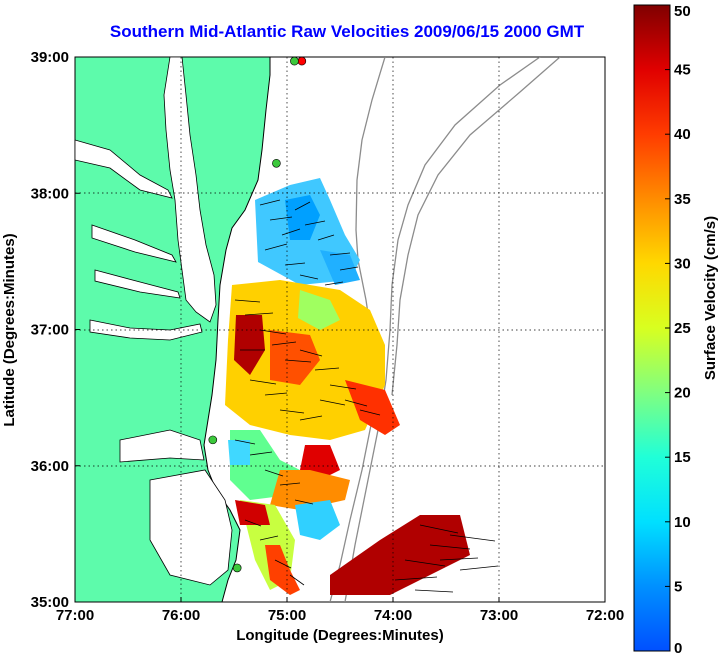 The height and width of the screenshot is (659, 724). What do you see at coordinates (682, 11) in the screenshot?
I see `colorbar-tick-label: 50` at bounding box center [682, 11].